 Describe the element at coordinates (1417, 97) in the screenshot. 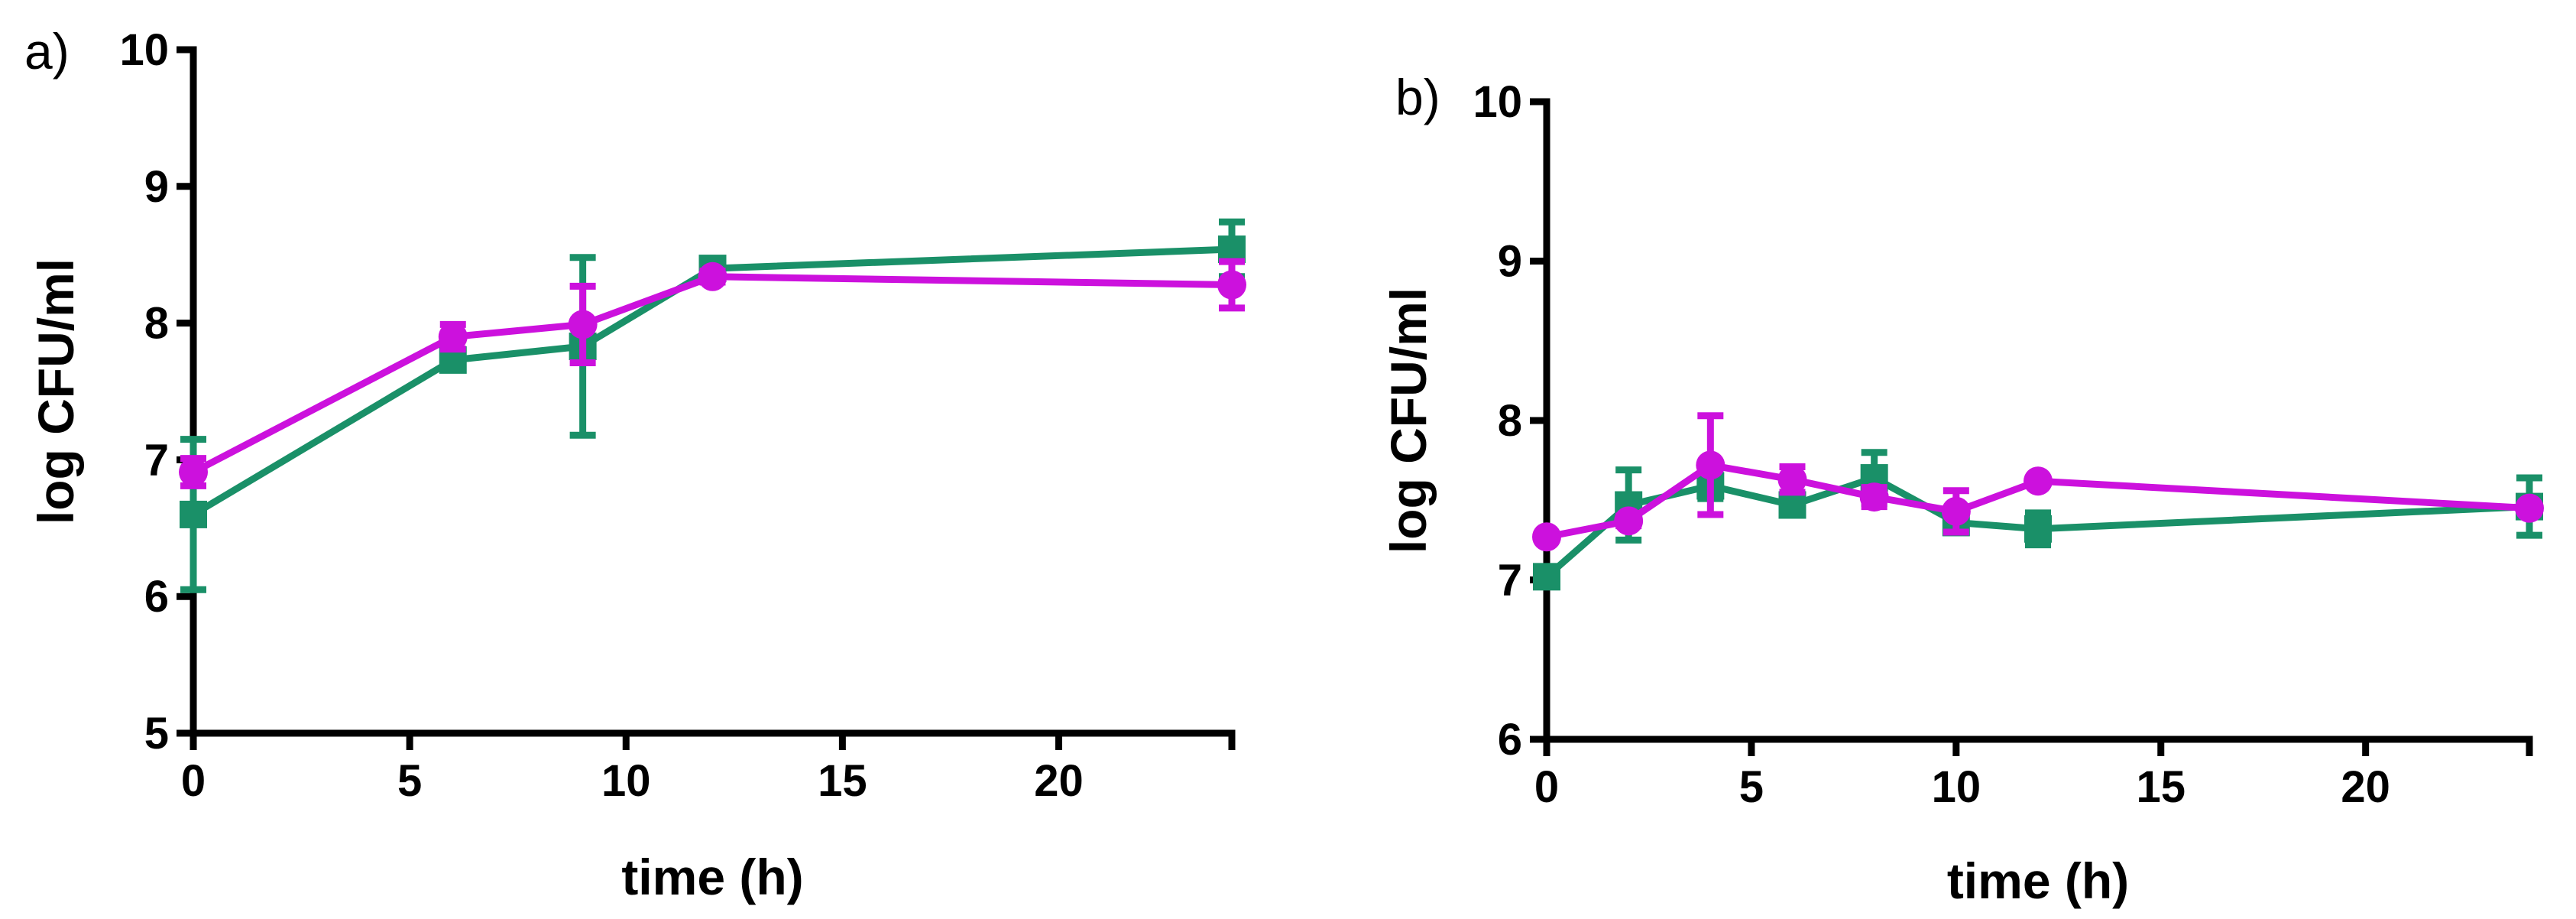

I see `panel-label: b)` at that location.